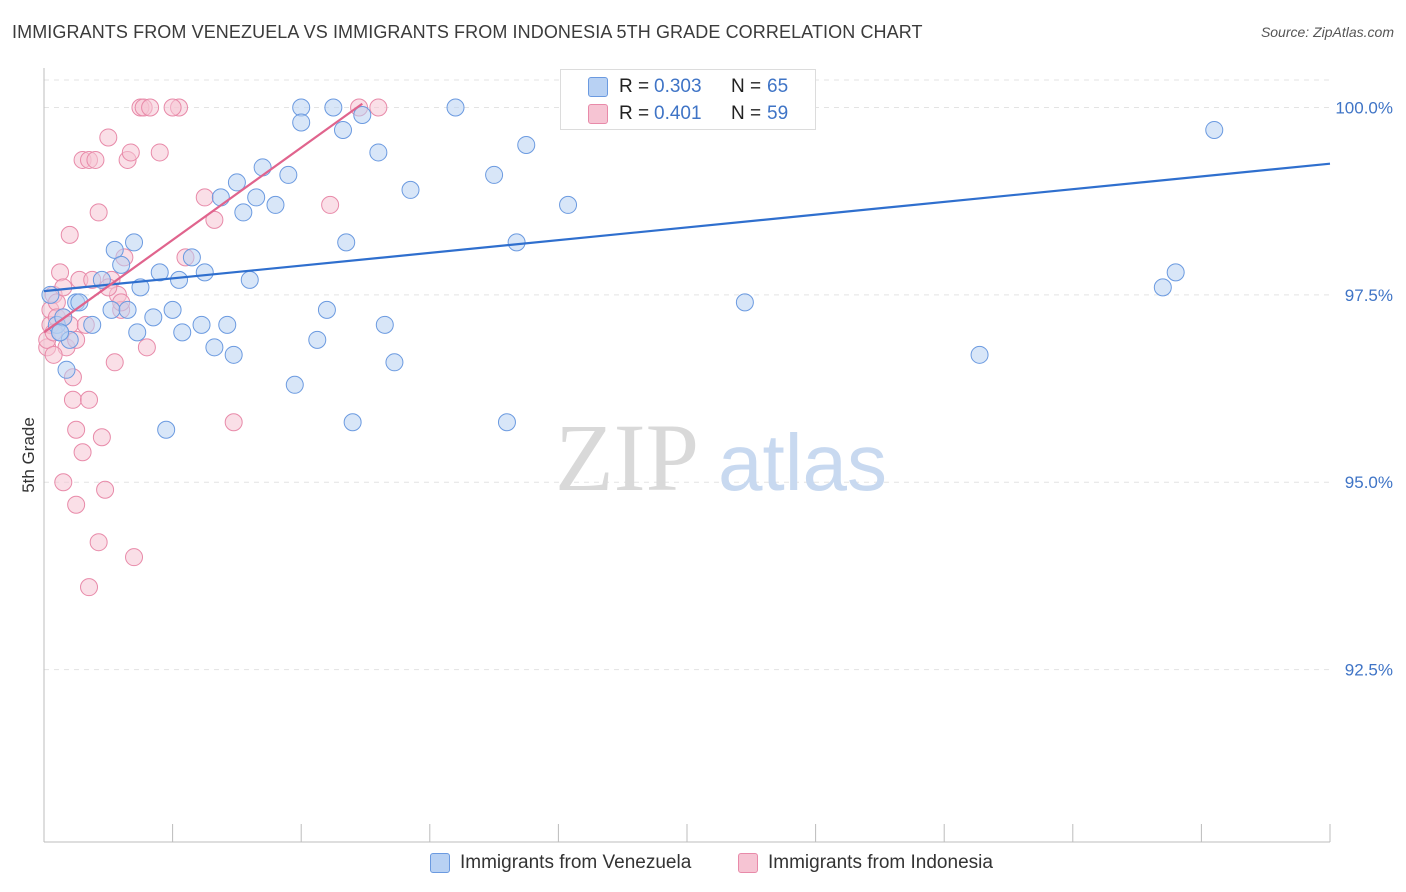 The width and height of the screenshot is (1406, 892). Describe the element at coordinates (778, 86) in the screenshot. I see `n-value: 65` at that location.